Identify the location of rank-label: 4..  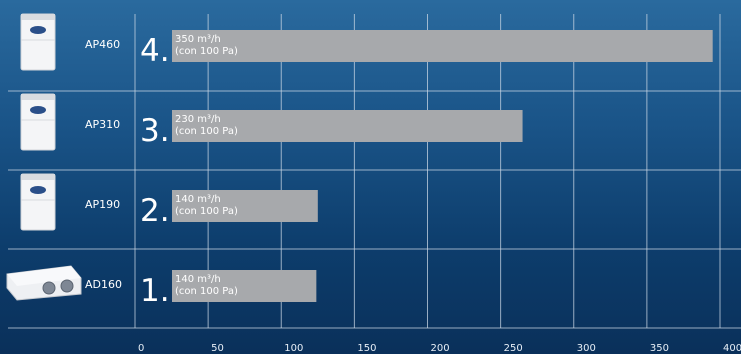
(155, 51).